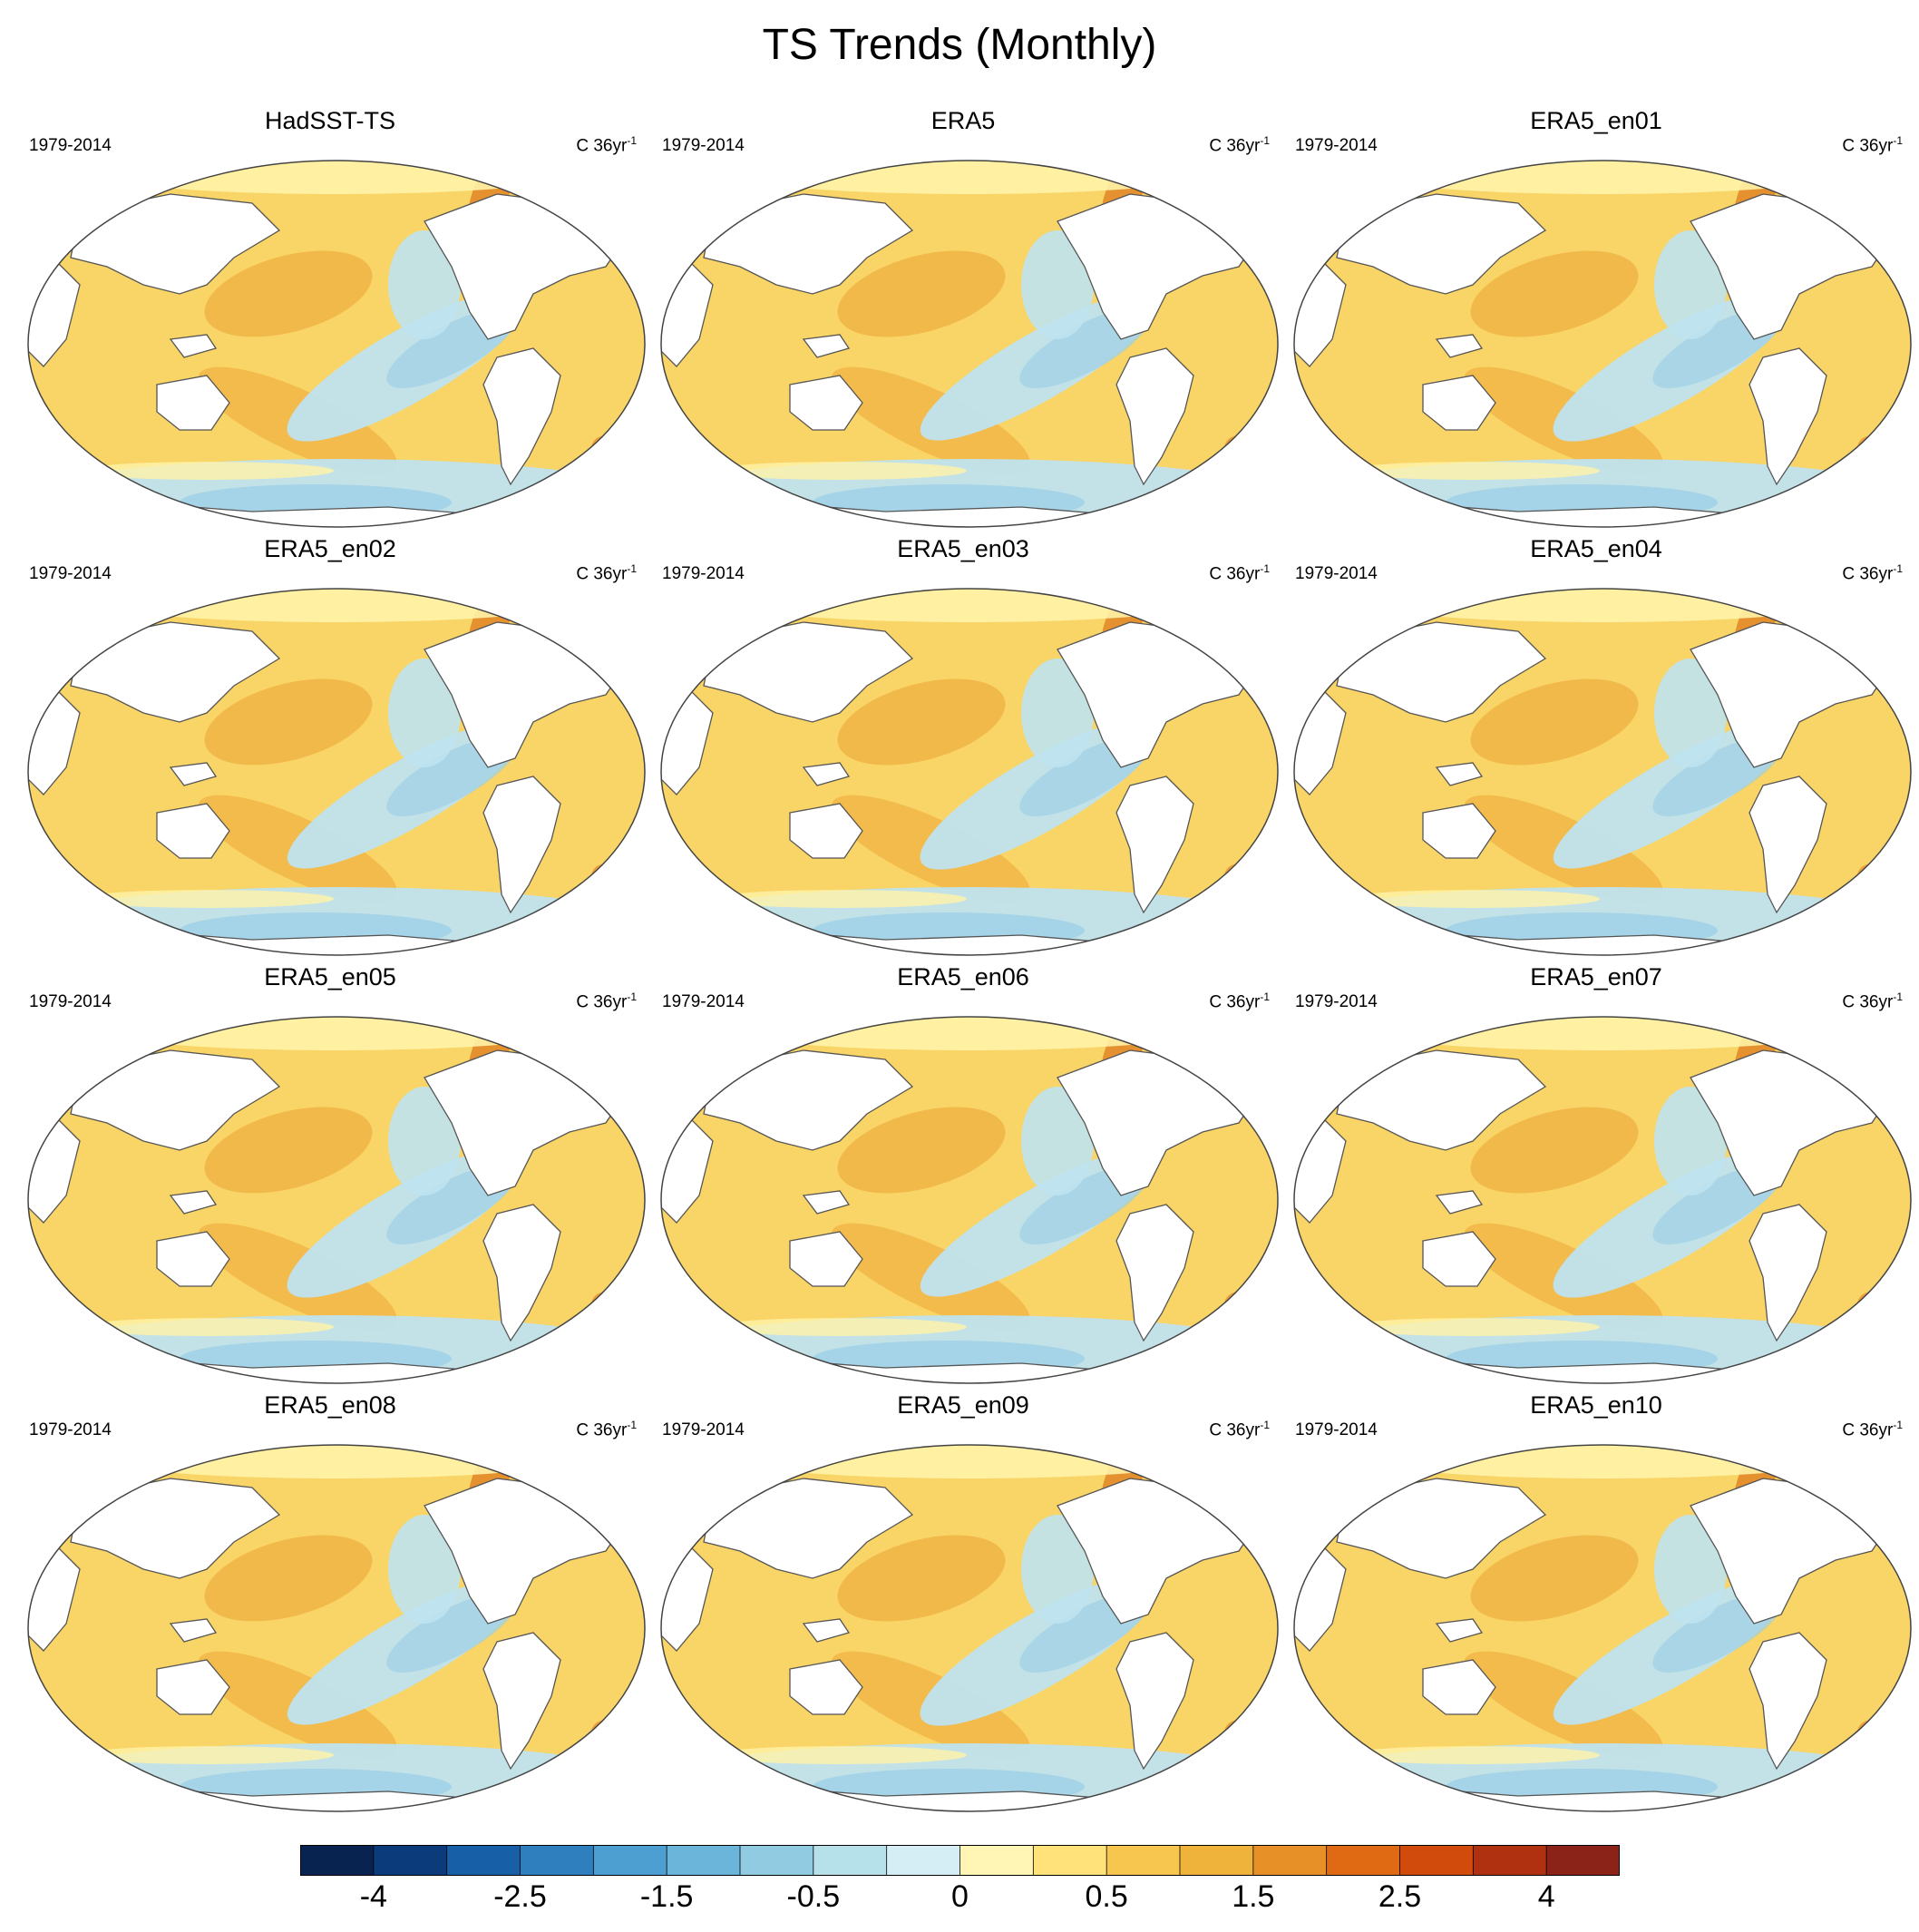  What do you see at coordinates (330, 1405) in the screenshot?
I see `panel-title: ERA5_en08` at bounding box center [330, 1405].